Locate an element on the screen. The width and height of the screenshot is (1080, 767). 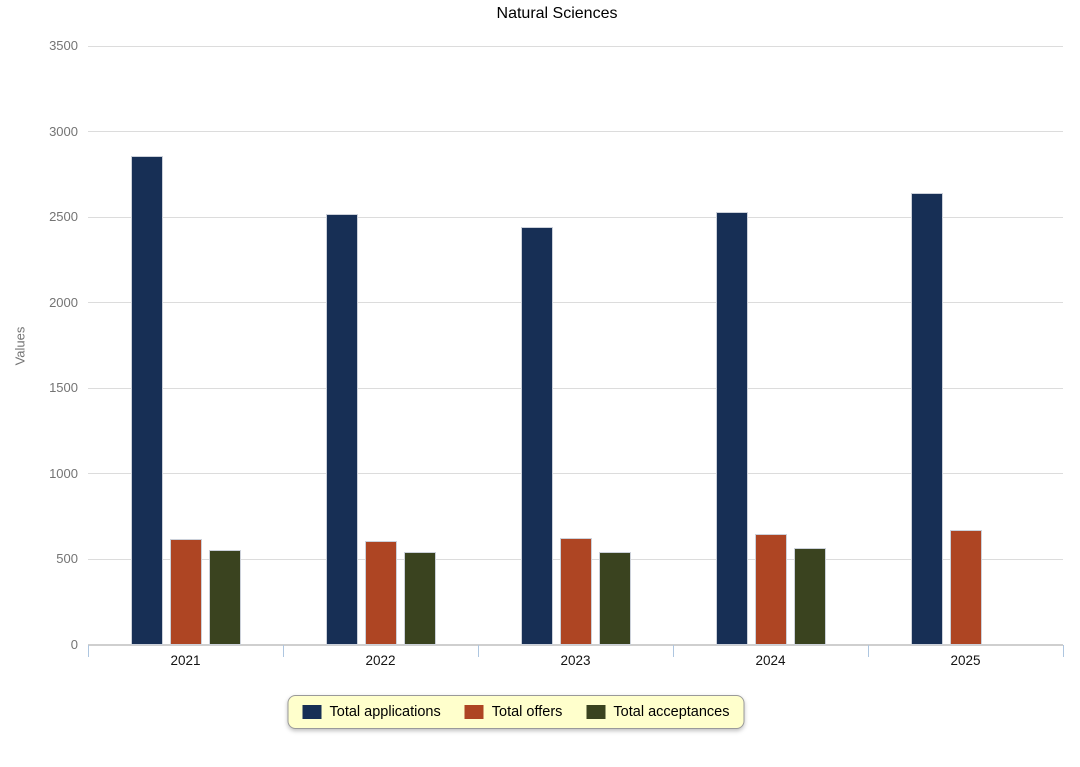
y-tick-label-1000: 1000 is located at coordinates (63, 473).